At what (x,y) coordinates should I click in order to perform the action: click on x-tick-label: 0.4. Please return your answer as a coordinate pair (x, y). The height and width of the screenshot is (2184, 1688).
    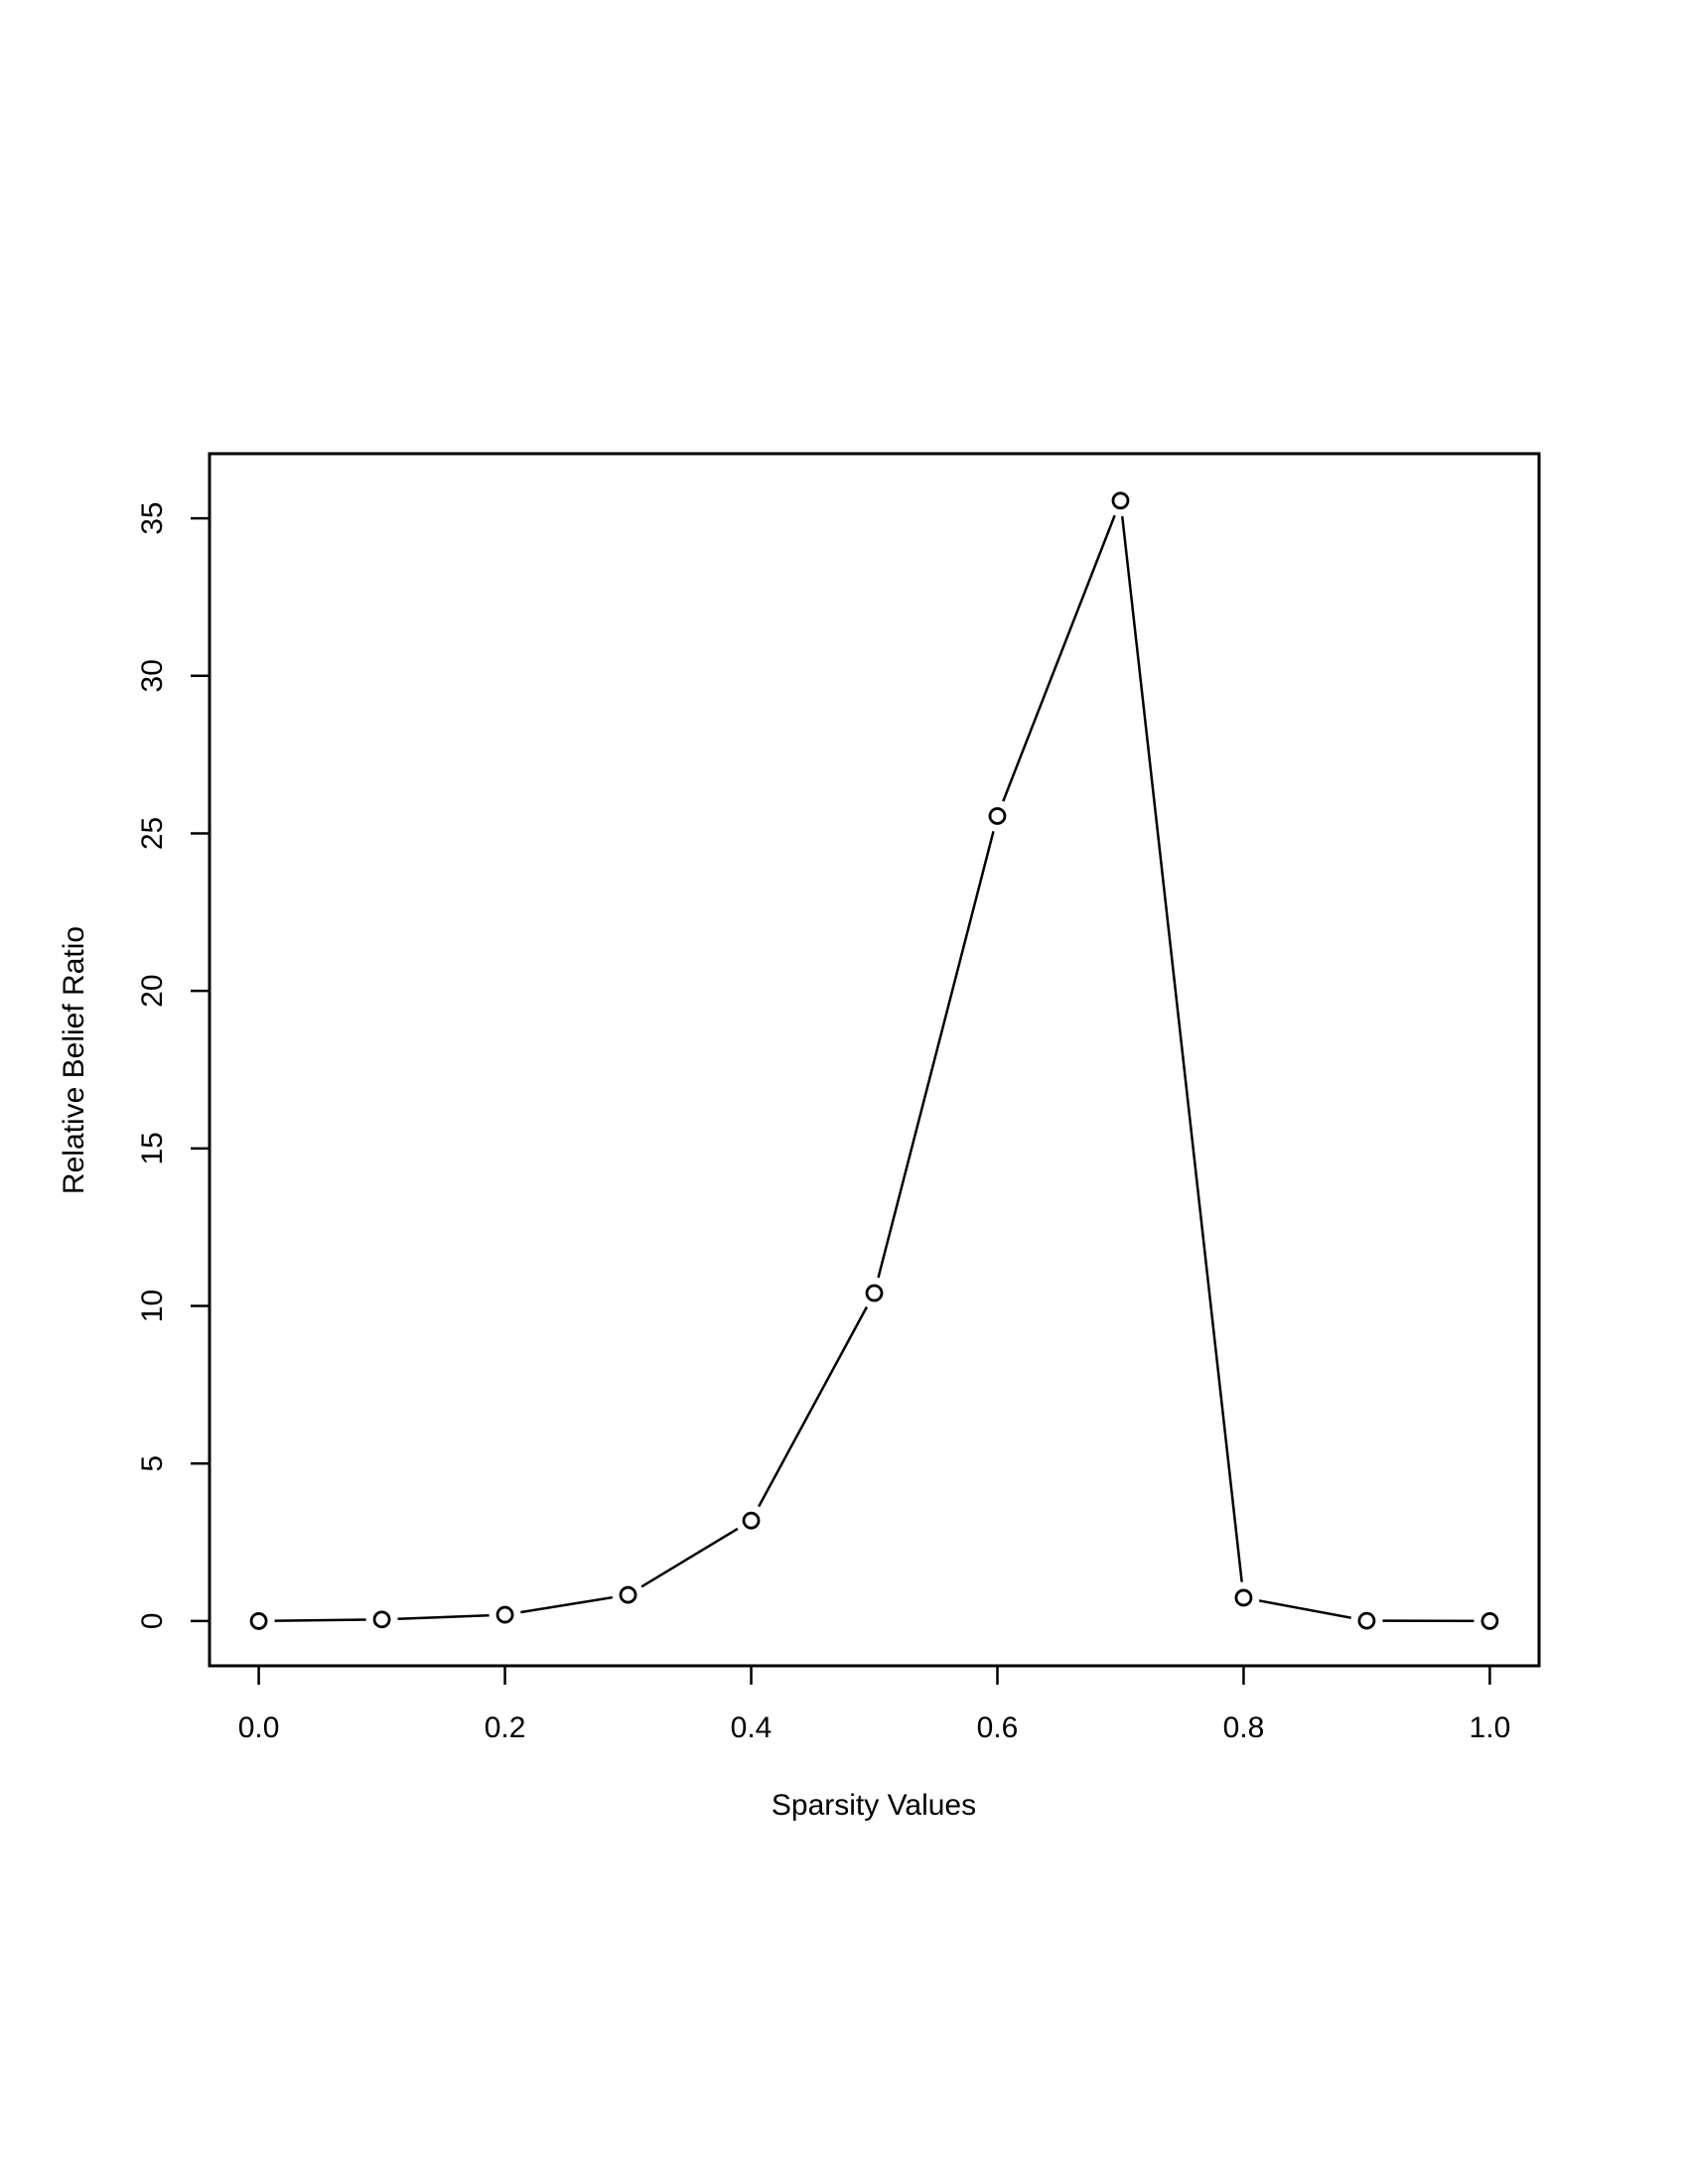
    Looking at the image, I should click on (752, 1727).